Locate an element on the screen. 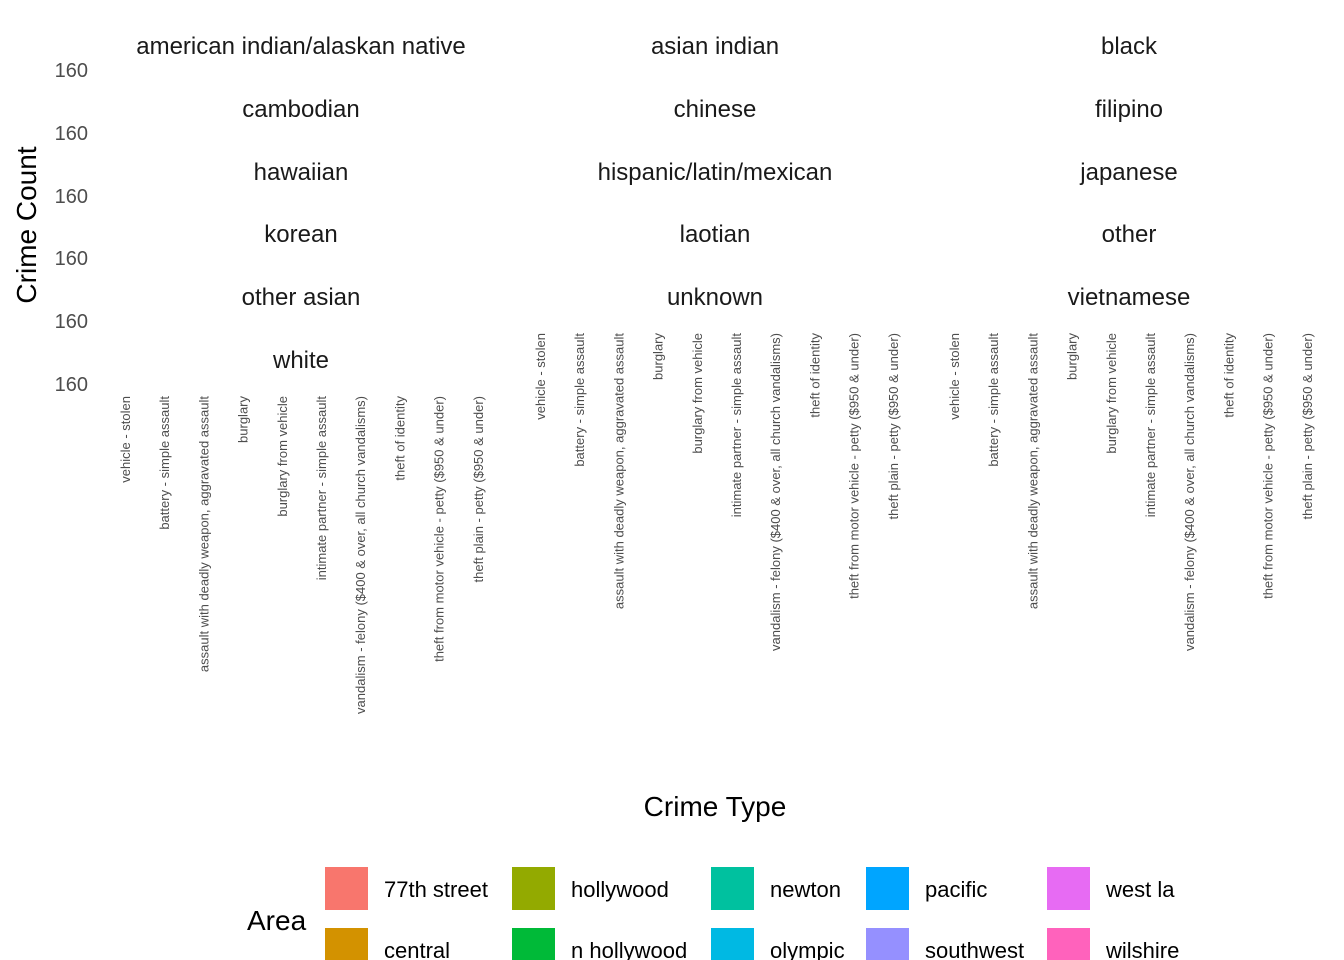 The image size is (1344, 960). legend-label: central is located at coordinates (417, 949).